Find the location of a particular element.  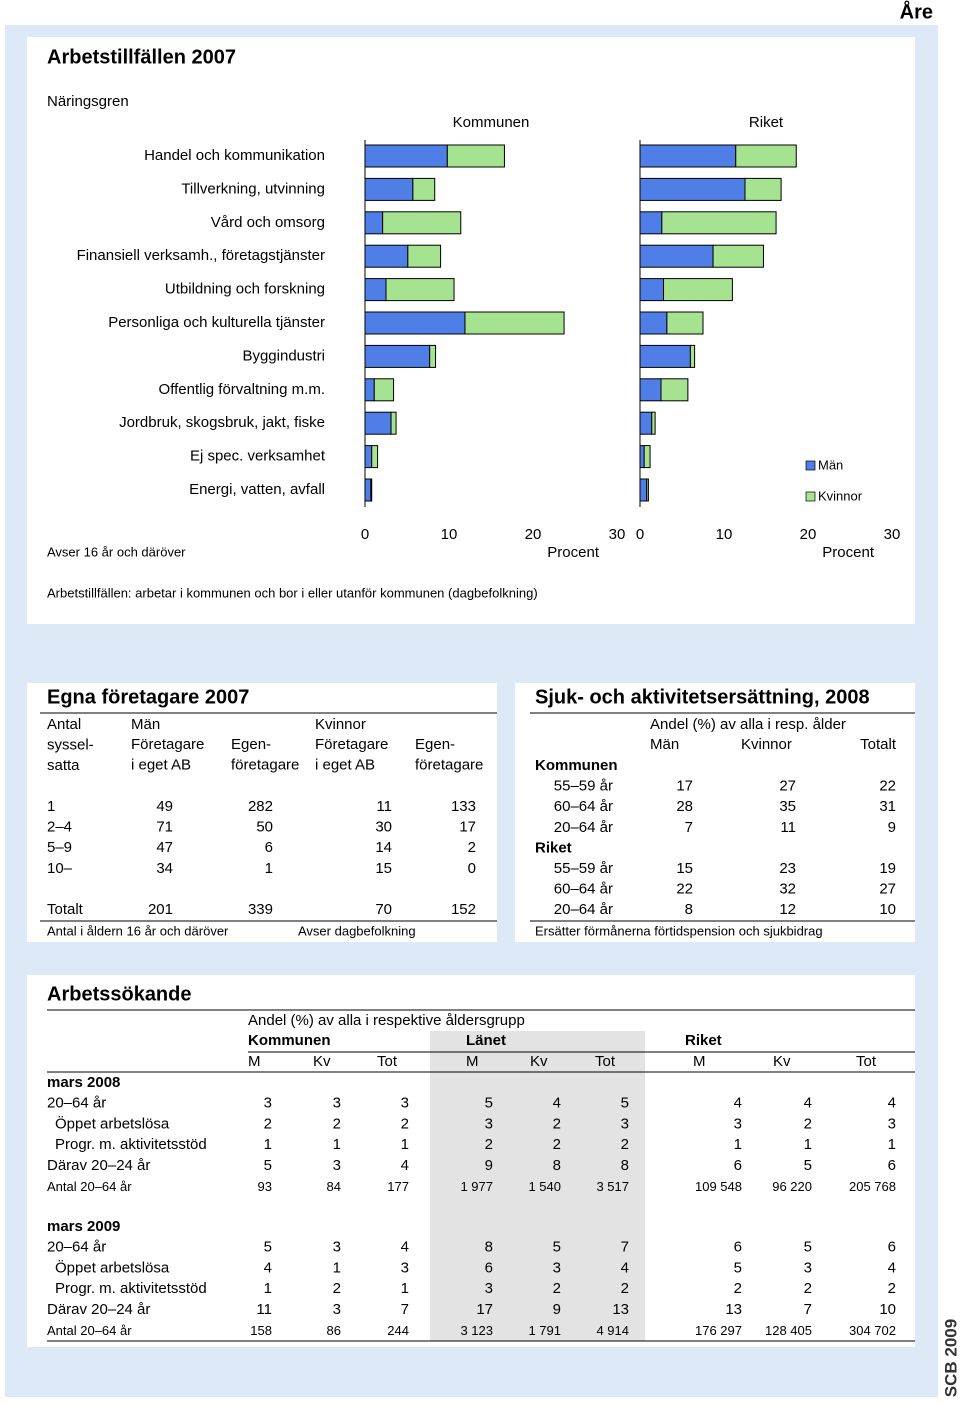

table-cell: 13 is located at coordinates (620, 1309).